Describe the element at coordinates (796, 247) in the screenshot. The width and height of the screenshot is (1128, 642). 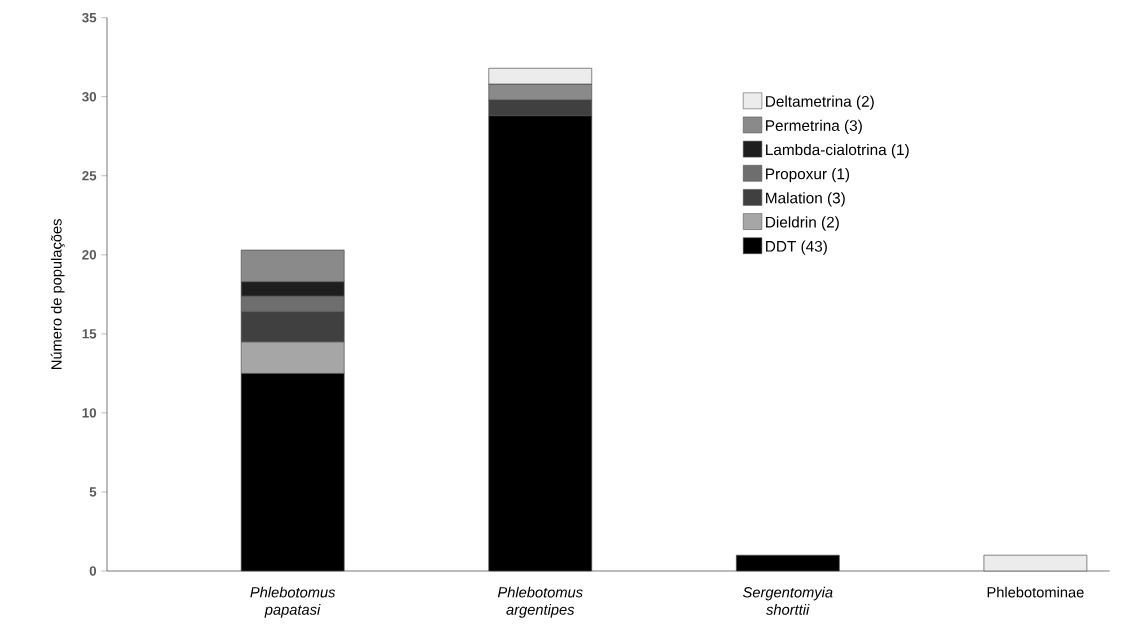
I see `legend-label: DDT (43)` at that location.